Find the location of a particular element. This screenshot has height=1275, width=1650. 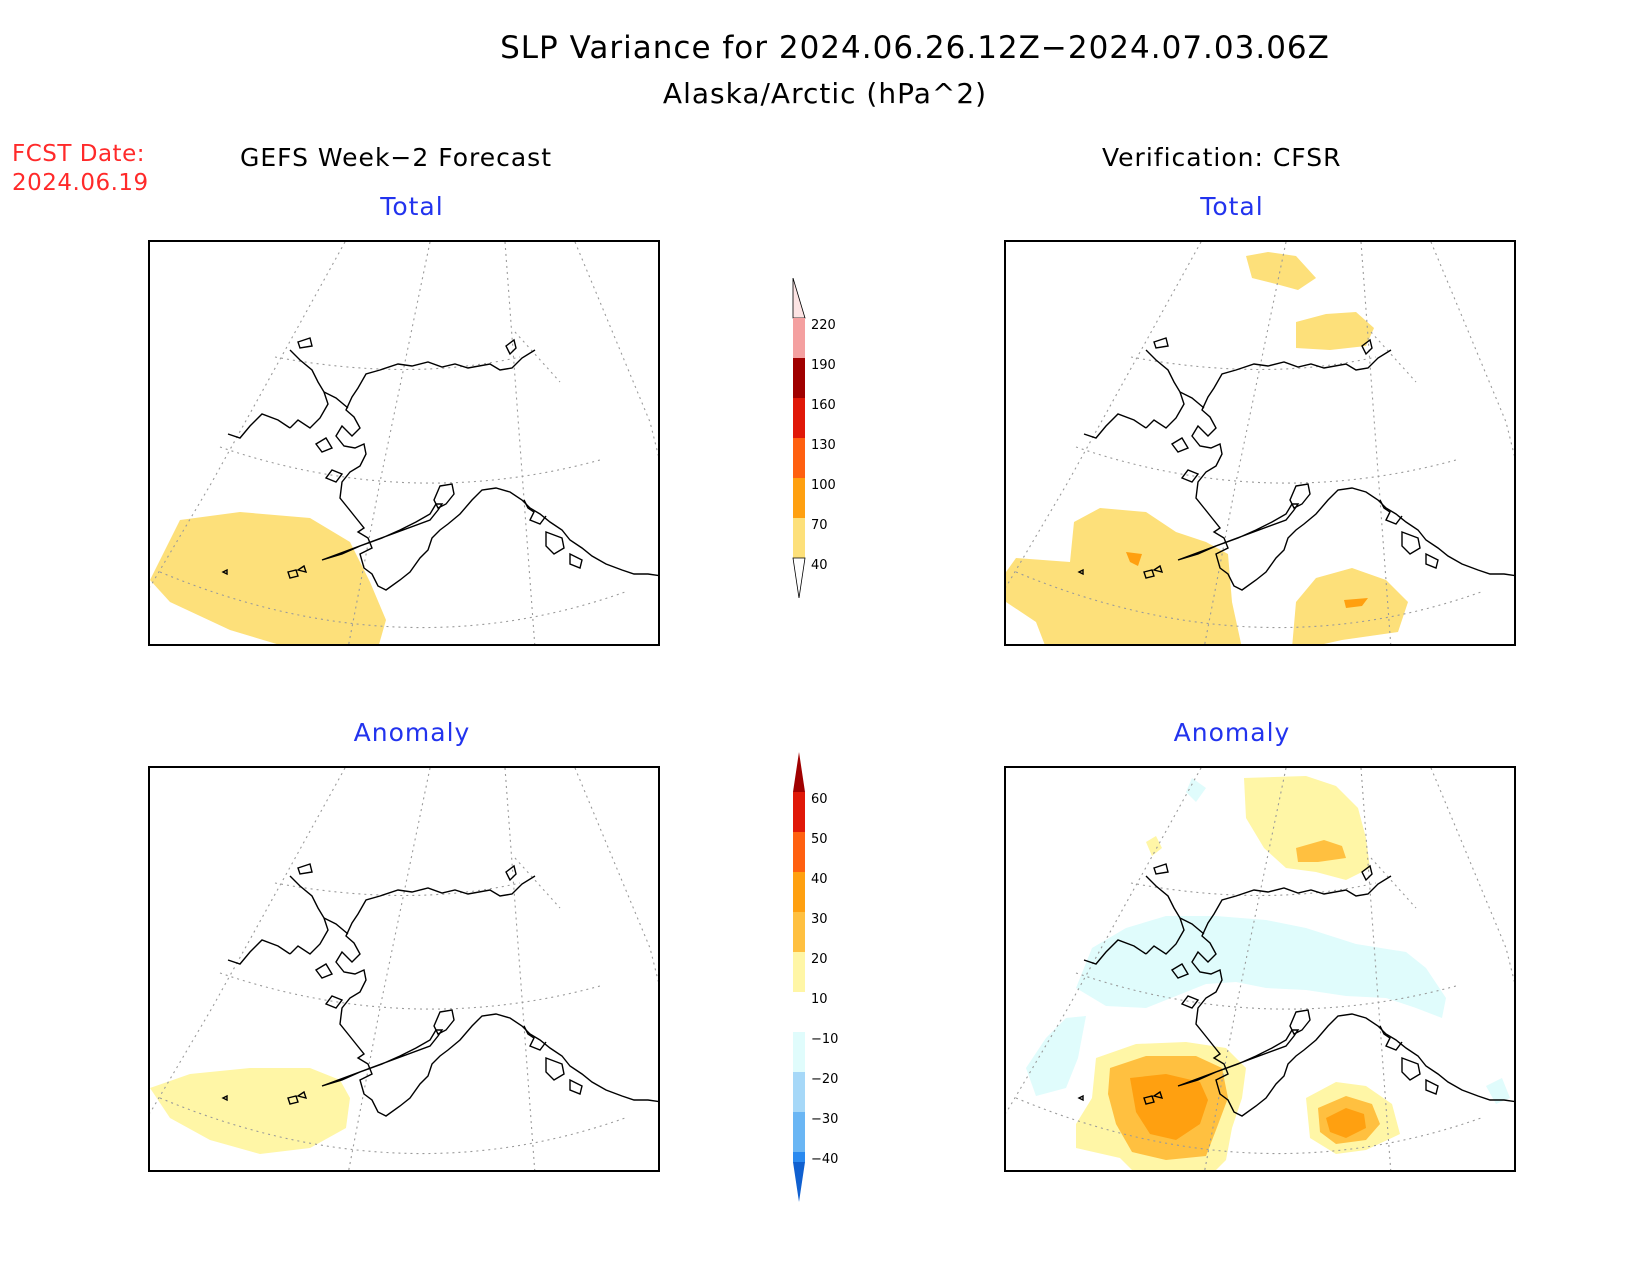

anomaly-colorbar-label: 50 is located at coordinates (819, 839).